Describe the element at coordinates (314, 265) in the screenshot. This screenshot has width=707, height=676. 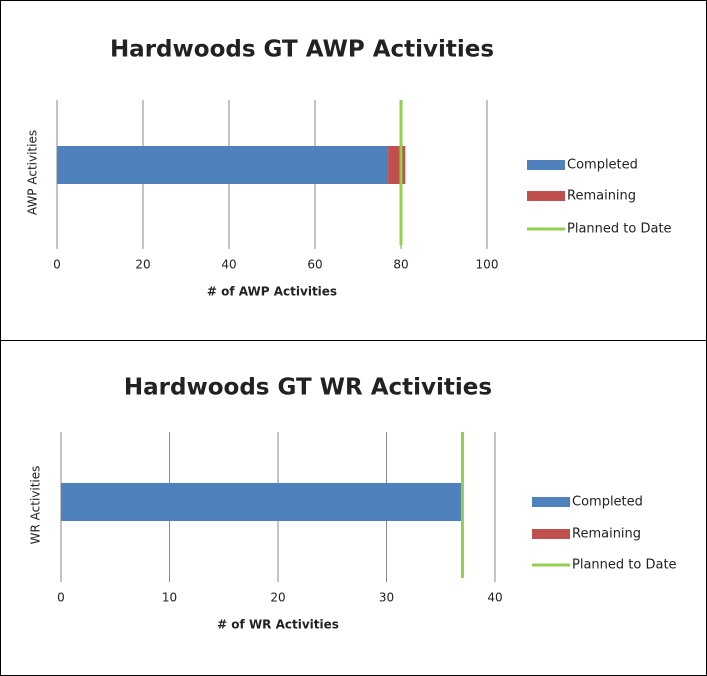
I see `x-tick-label: 60` at that location.